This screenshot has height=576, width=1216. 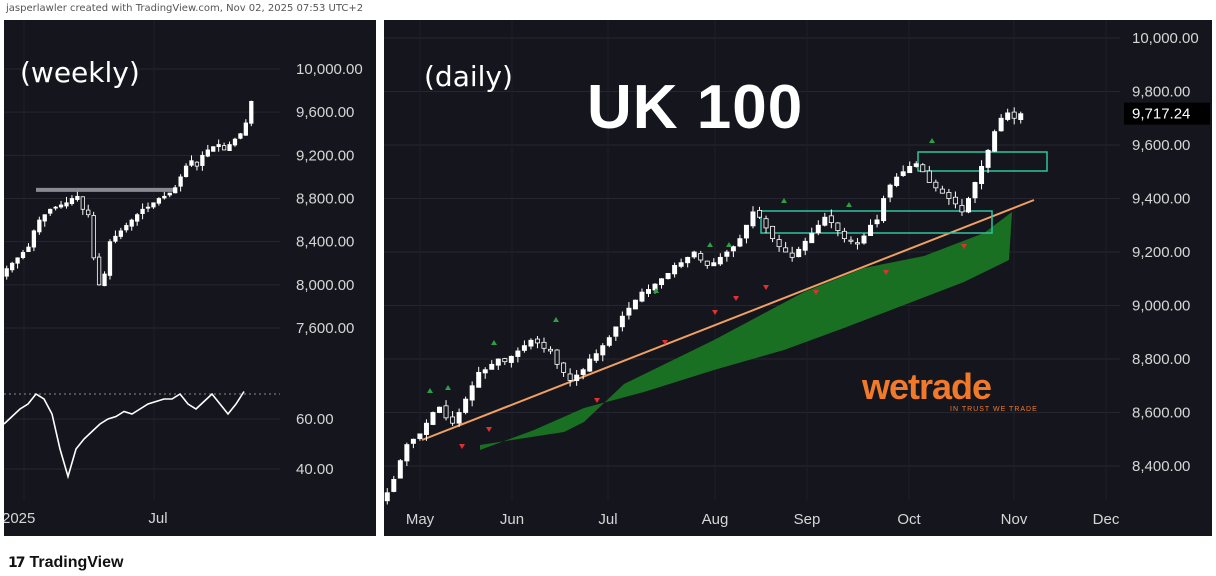 I want to click on weekly-x-label: Jul, so click(x=157, y=518).